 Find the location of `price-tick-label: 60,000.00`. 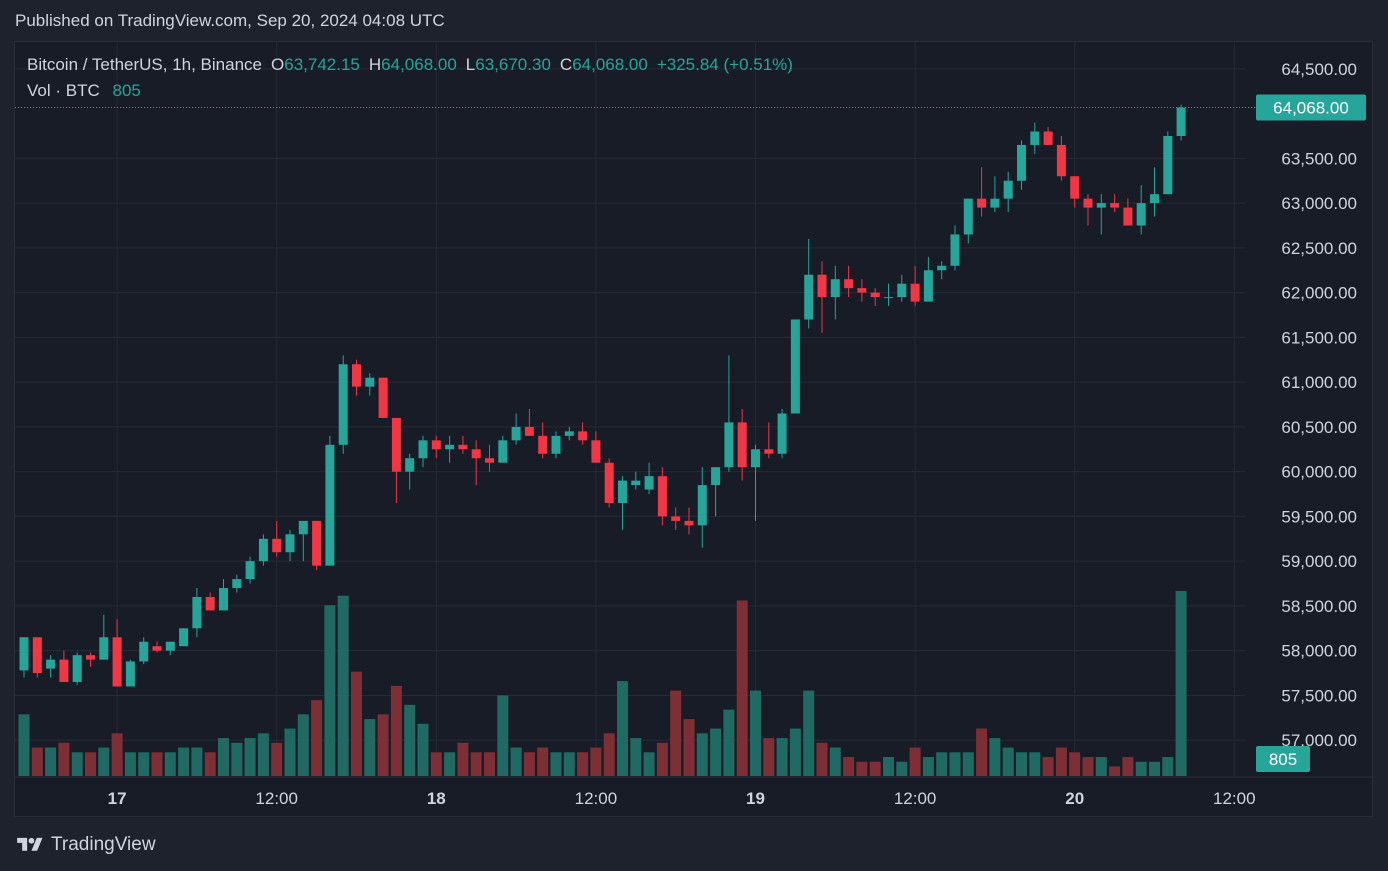

price-tick-label: 60,000.00 is located at coordinates (1319, 472).